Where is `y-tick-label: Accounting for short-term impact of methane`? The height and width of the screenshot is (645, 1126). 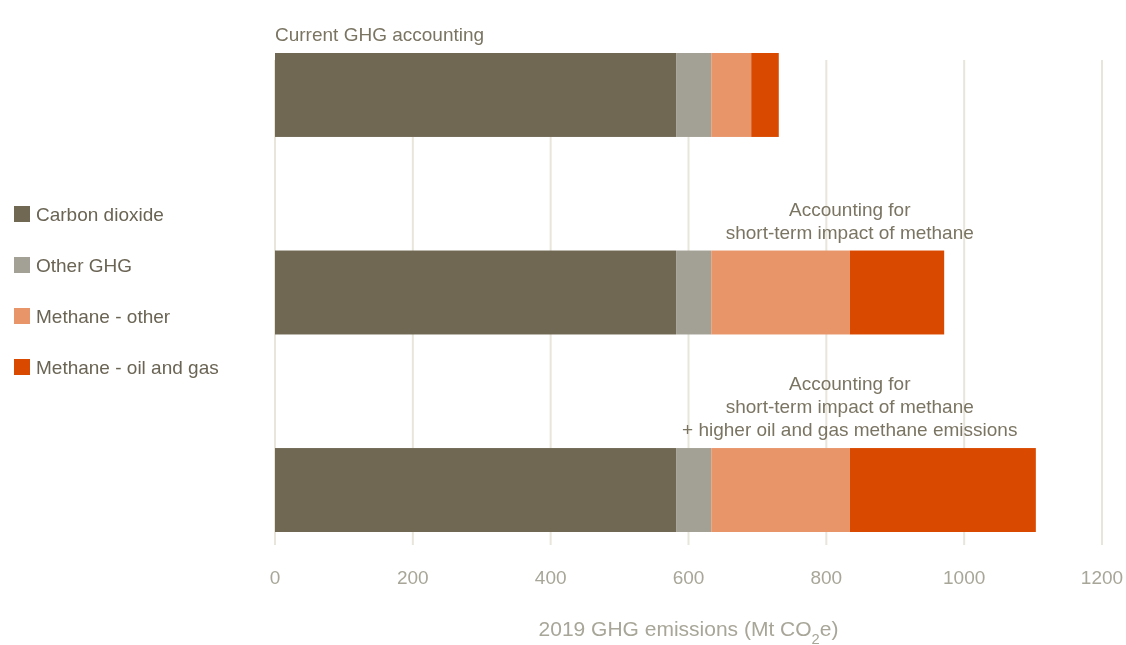
y-tick-label: Accounting for short-term impact of methane is located at coordinates (849, 220).